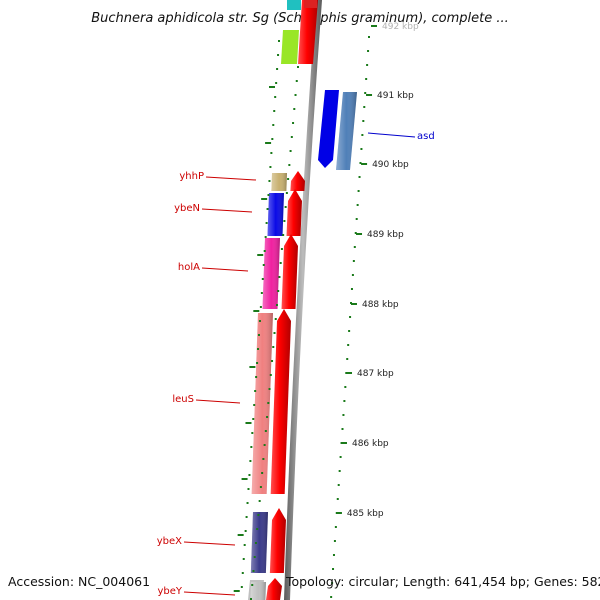 The height and width of the screenshot is (600, 600). Describe the element at coordinates (370, 444) in the screenshot. I see `tick-label: 486 kbp` at that location.